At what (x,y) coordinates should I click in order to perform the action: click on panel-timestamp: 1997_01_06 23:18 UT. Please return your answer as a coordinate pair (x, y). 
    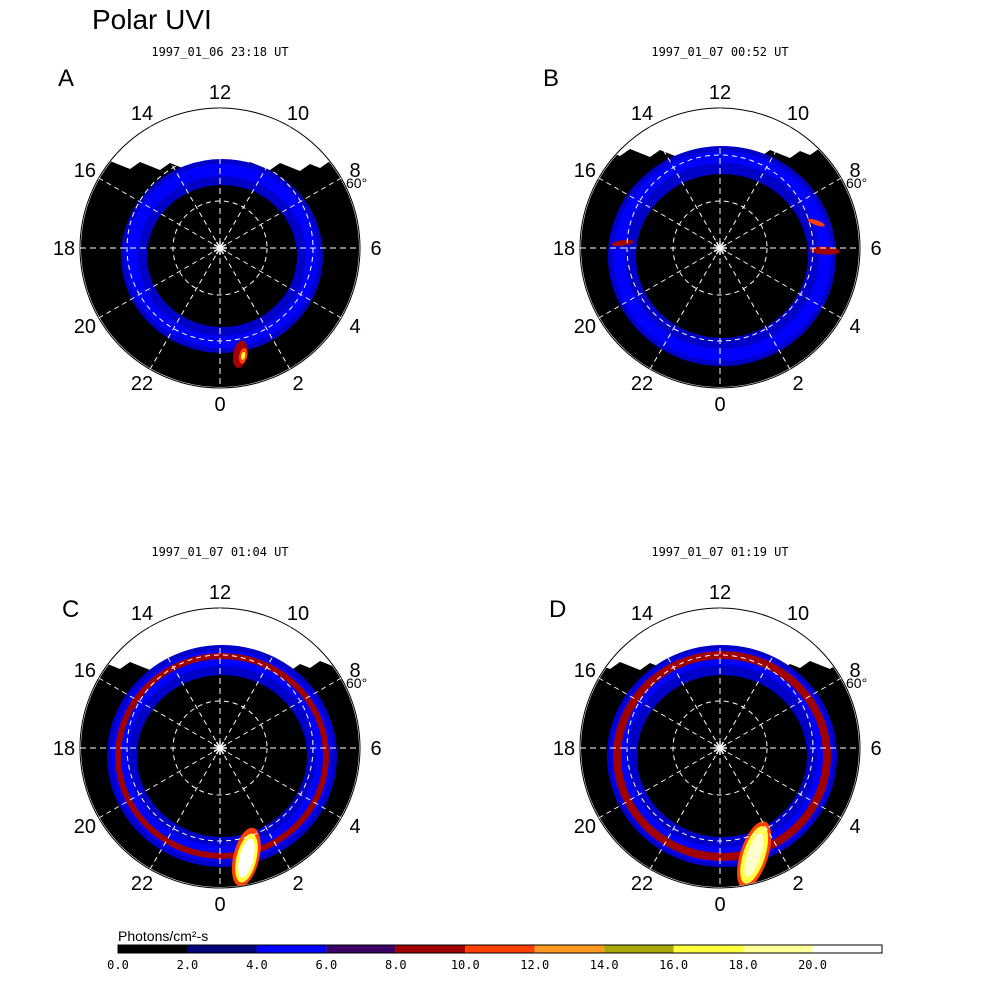
    Looking at the image, I should click on (219, 52).